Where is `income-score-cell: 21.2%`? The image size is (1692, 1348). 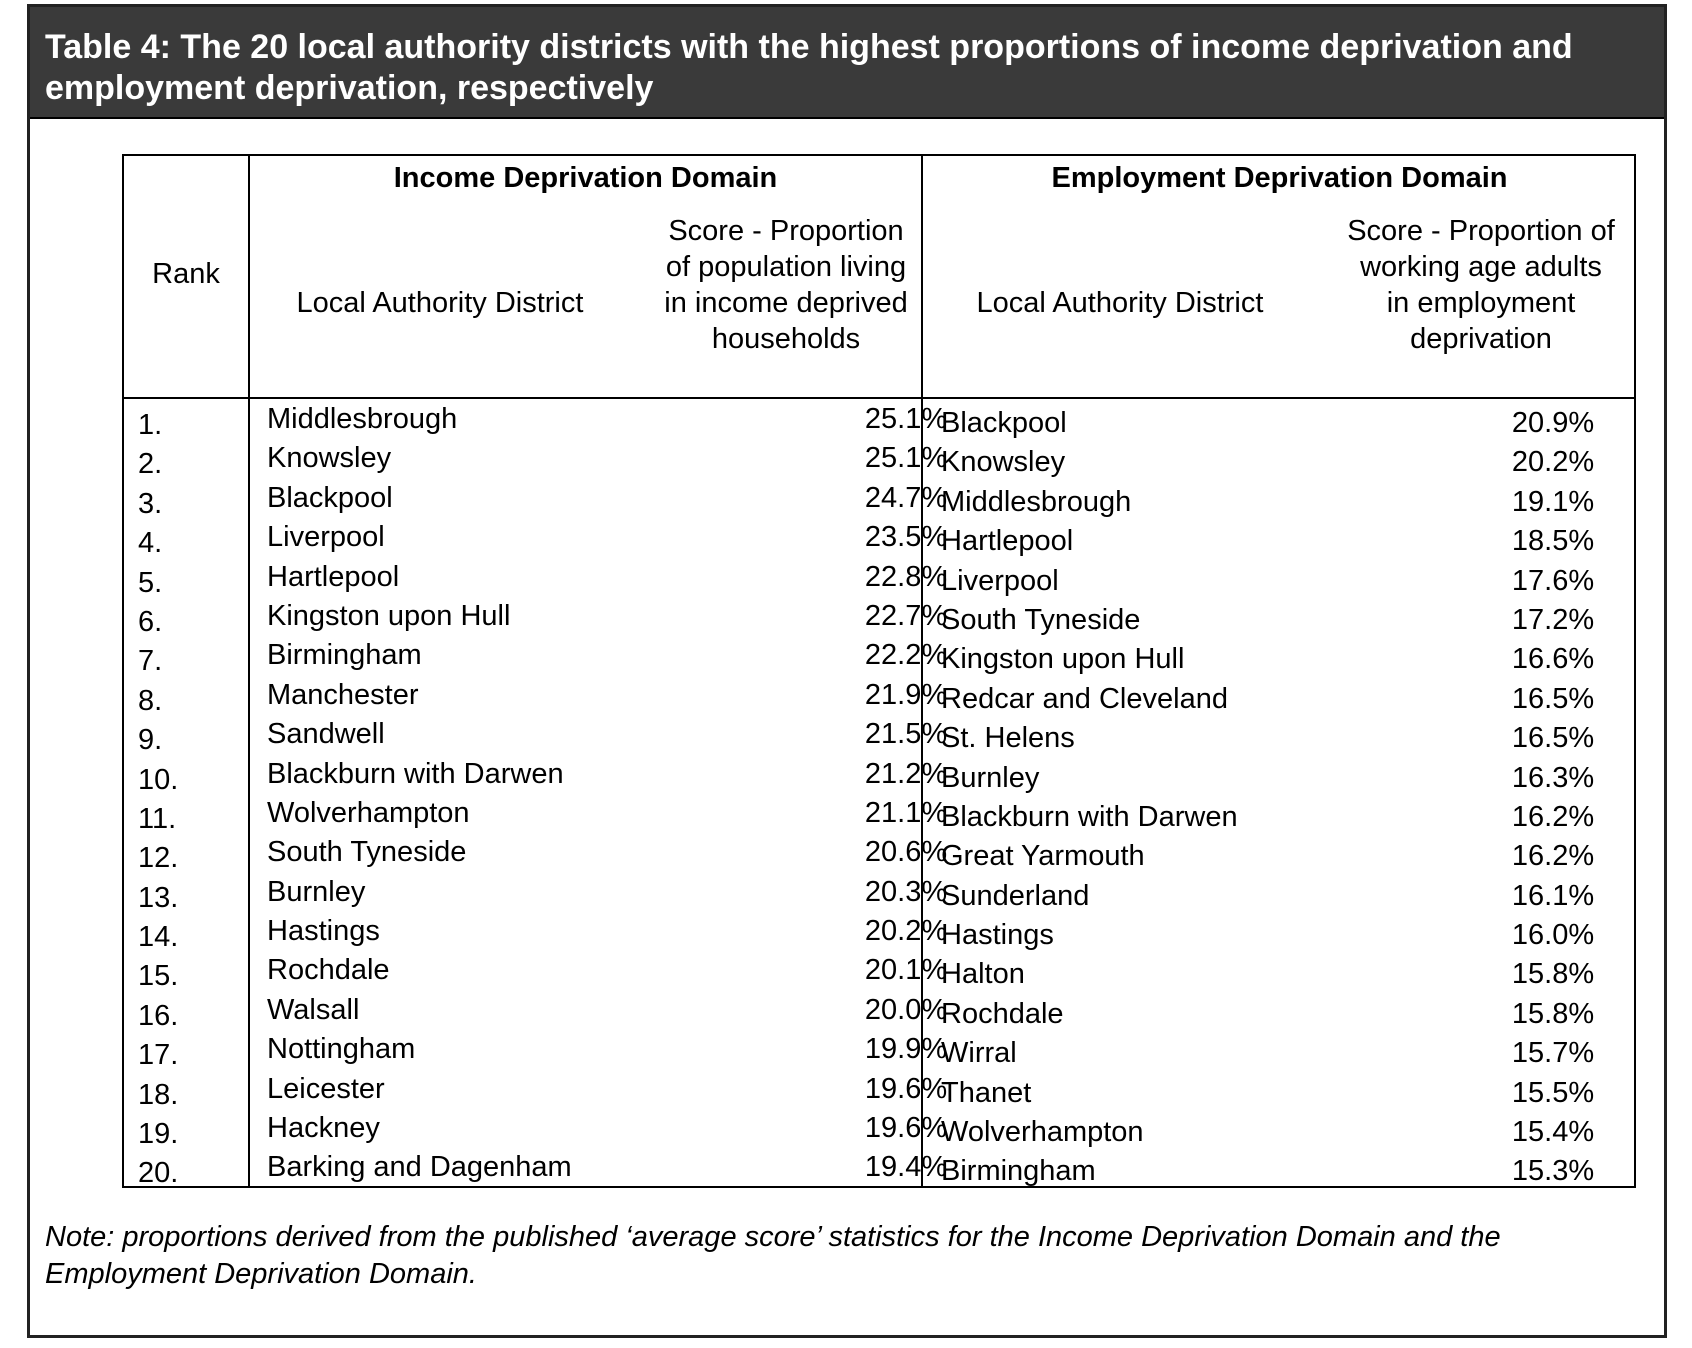 income-score-cell: 21.2% is located at coordinates (906, 773).